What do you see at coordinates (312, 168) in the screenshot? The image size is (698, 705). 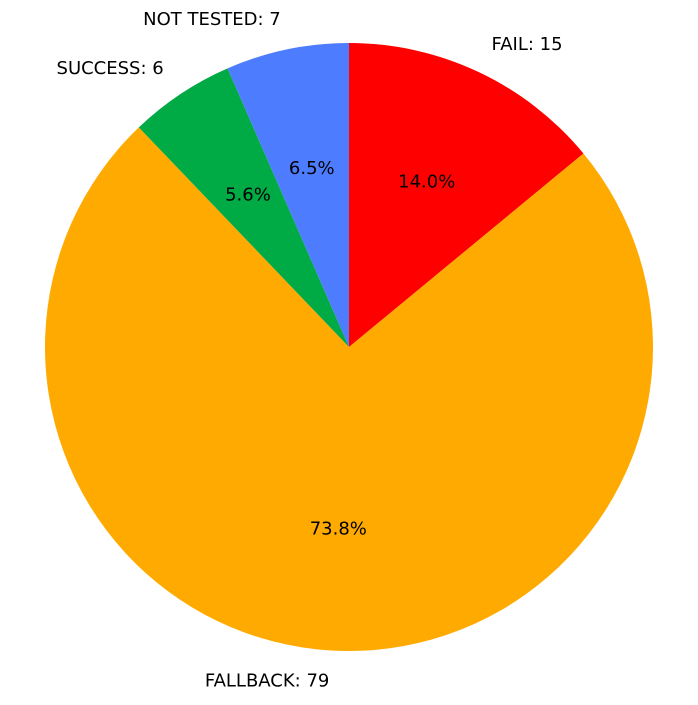 I see `slice-percent-not-tested: 6.5%` at bounding box center [312, 168].